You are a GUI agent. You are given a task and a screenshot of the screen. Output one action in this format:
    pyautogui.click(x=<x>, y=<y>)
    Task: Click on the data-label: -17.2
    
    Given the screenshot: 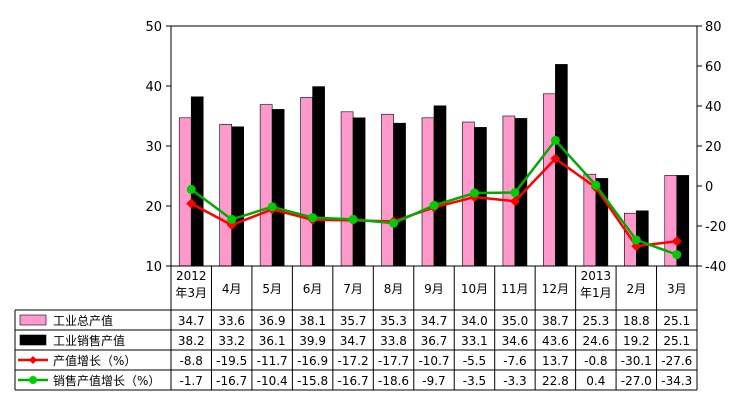 What is the action you would take?
    pyautogui.click(x=353, y=361)
    